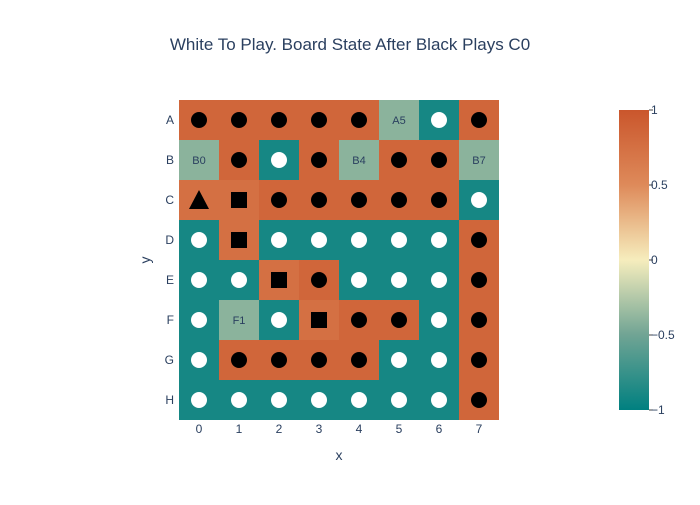  What do you see at coordinates (439, 429) in the screenshot?
I see `x-tick-label: 6` at bounding box center [439, 429].